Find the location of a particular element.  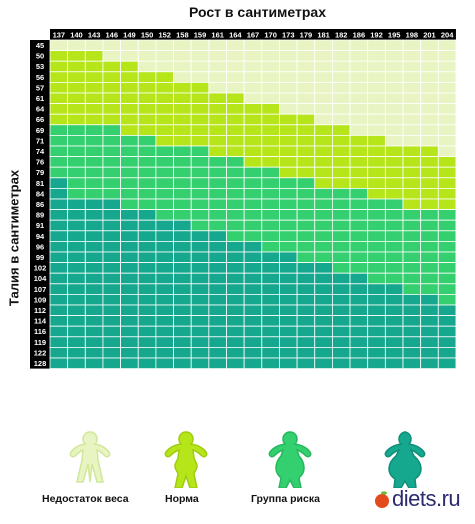

y-tick-label: 96 is located at coordinates (40, 246).